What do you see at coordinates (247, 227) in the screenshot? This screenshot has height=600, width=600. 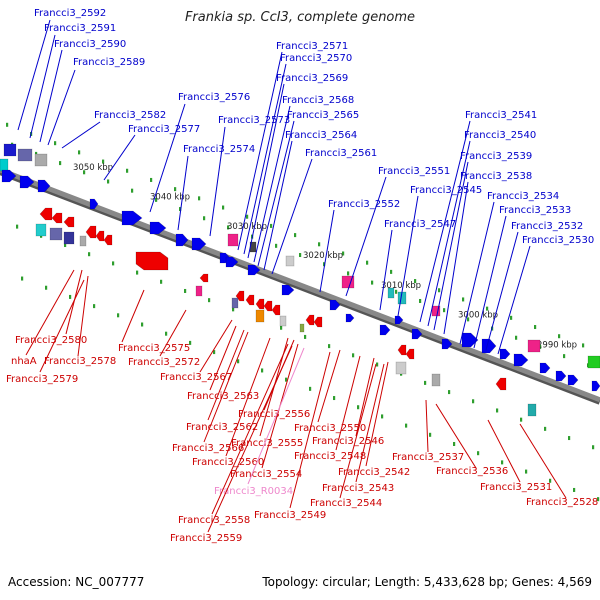 I see `scale-label: 3030 kbp` at bounding box center [247, 227].